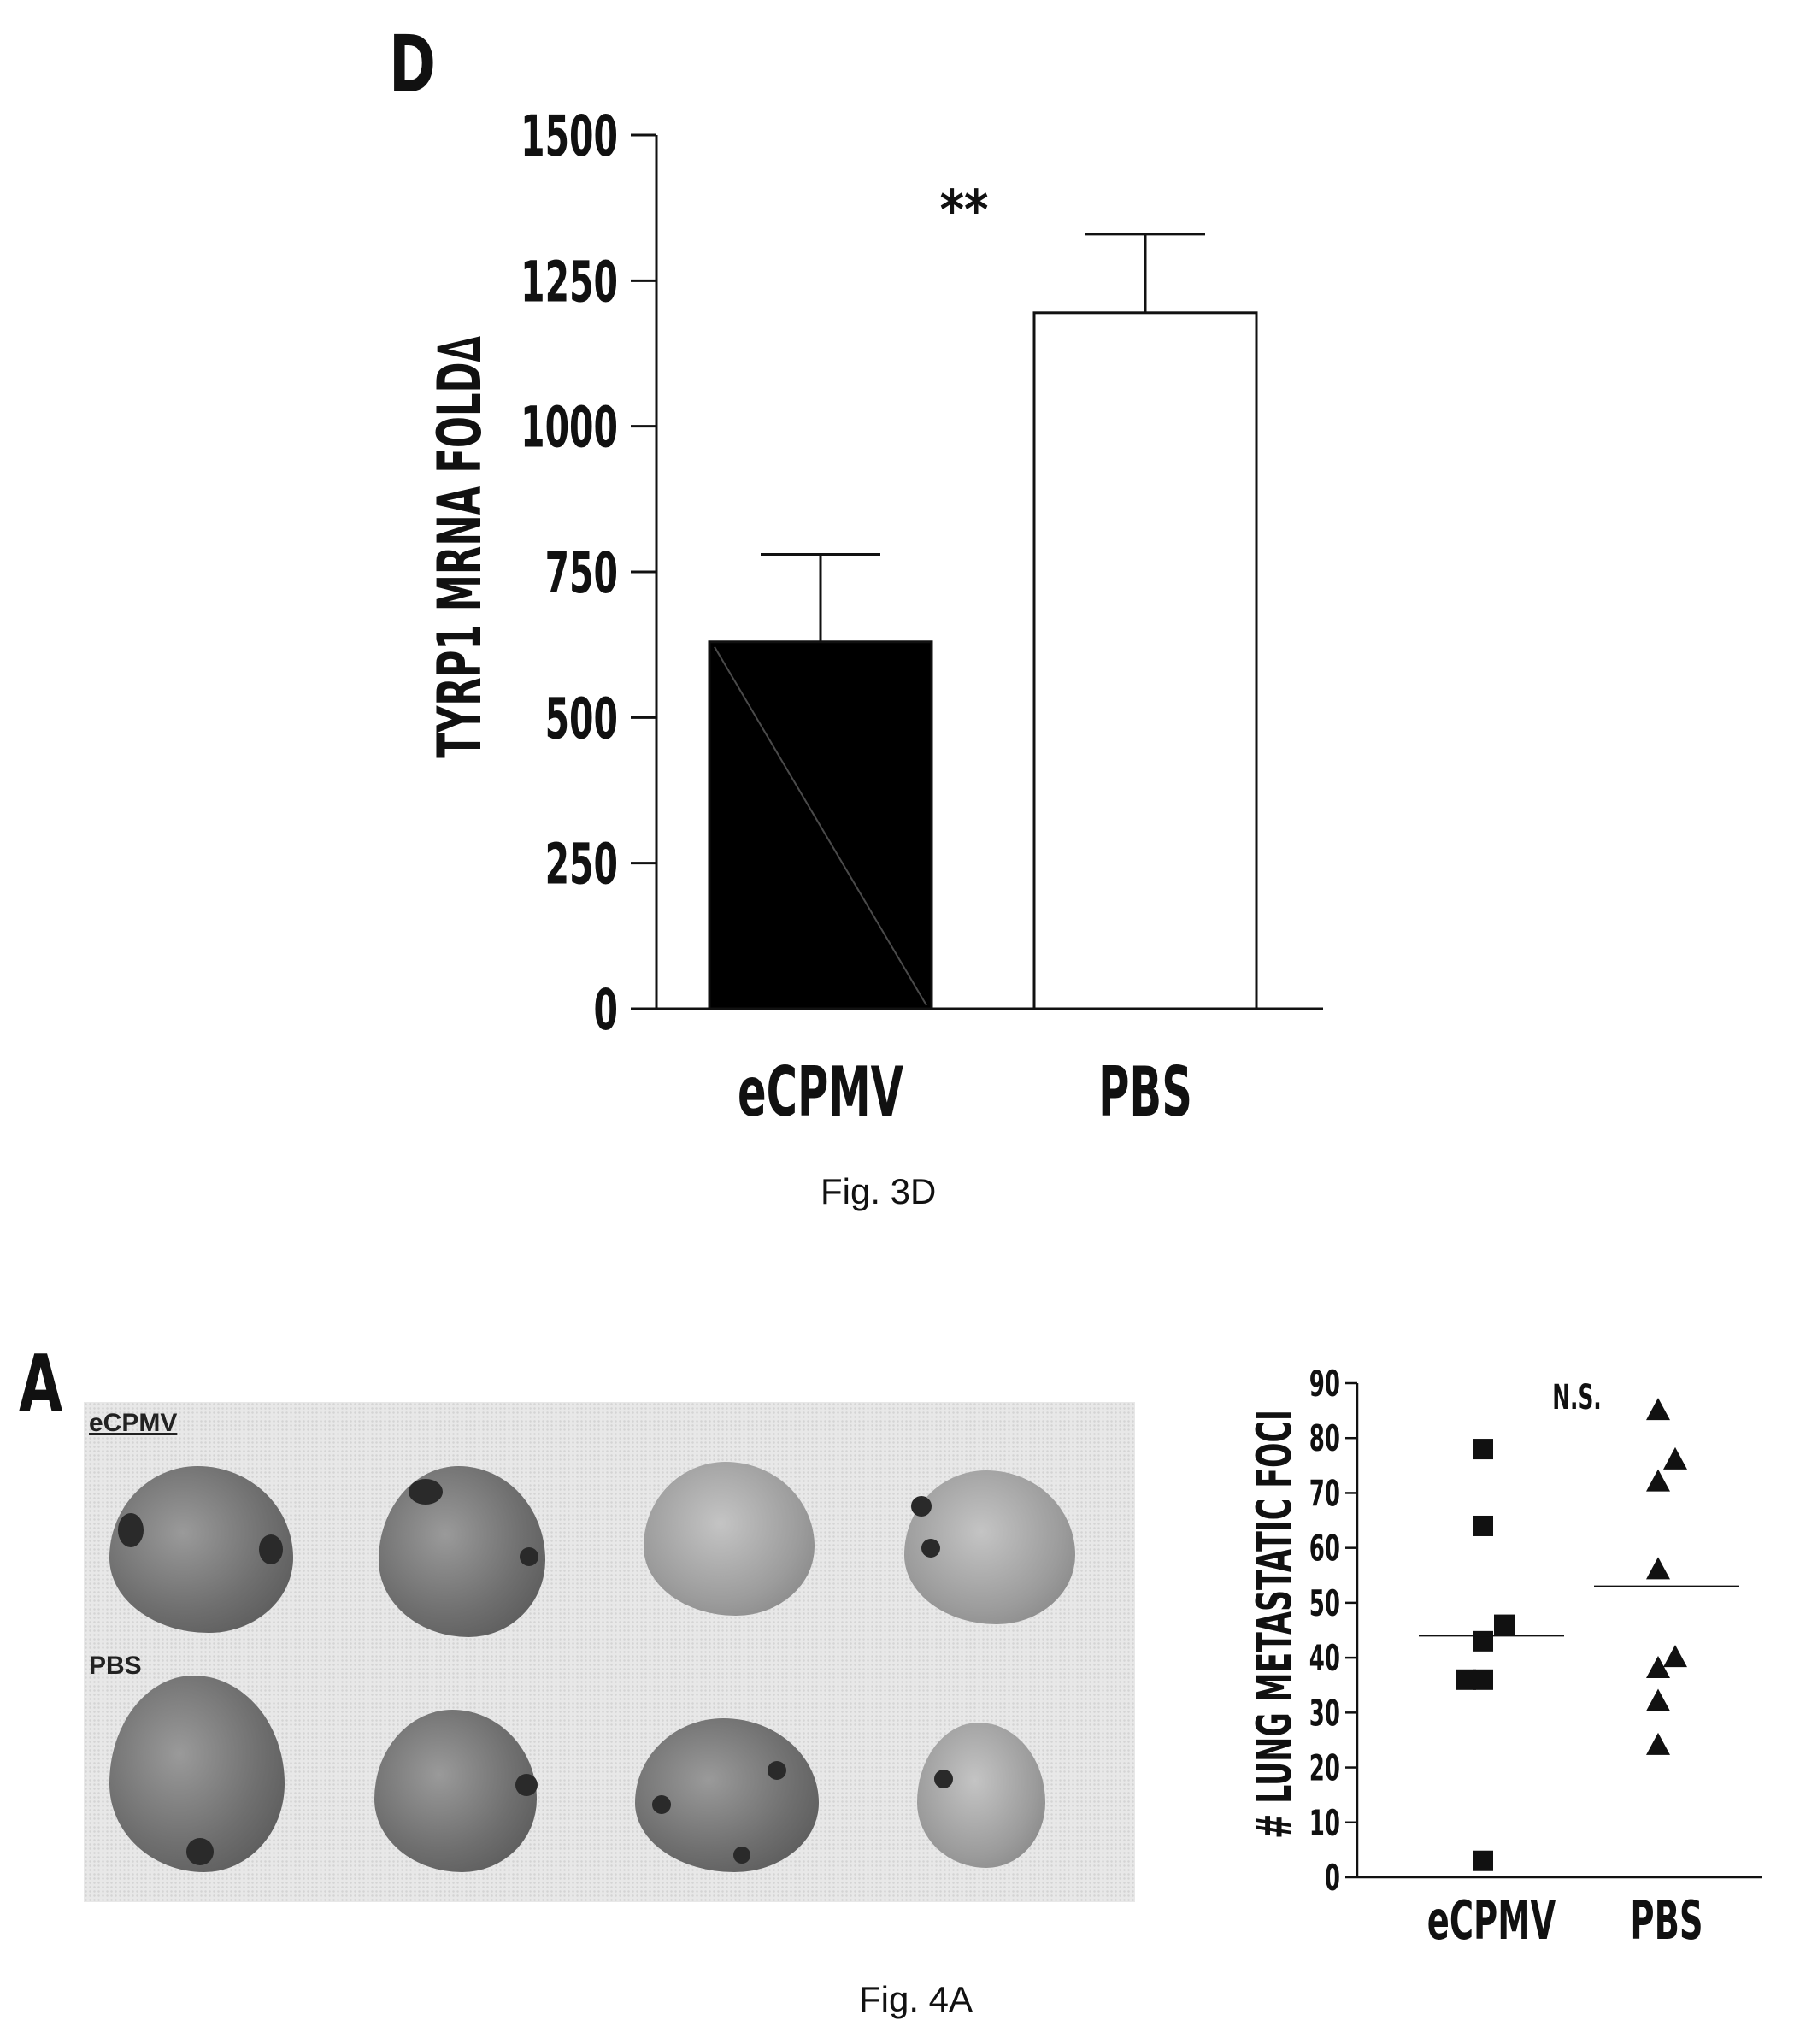  Describe the element at coordinates (1324, 1440) in the screenshot. I see `y-tick-label: 80` at that location.